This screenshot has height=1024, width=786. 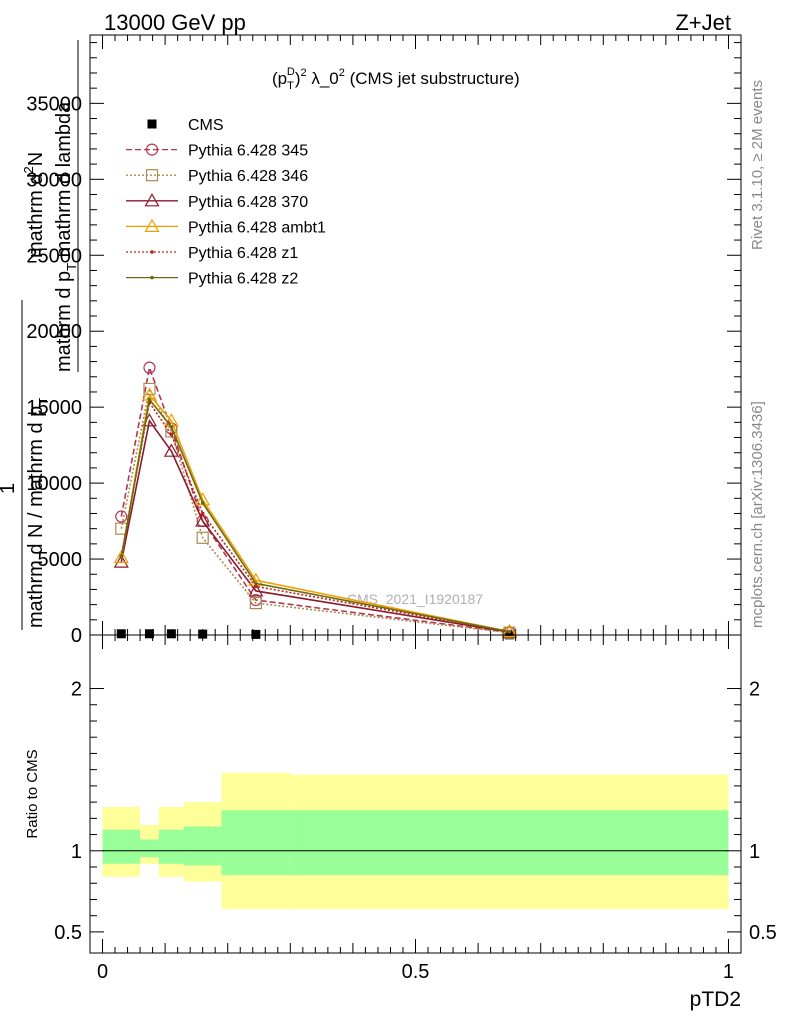 I want to click on ratio-x-tick-label: 1, so click(x=728, y=972).